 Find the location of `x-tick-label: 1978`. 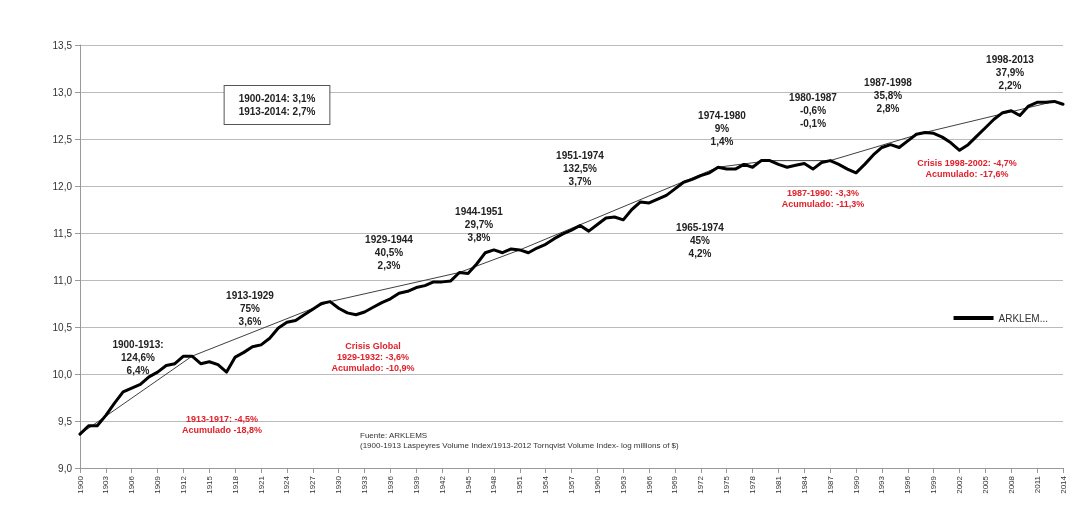

x-tick-label: 1978 is located at coordinates (753, 484).